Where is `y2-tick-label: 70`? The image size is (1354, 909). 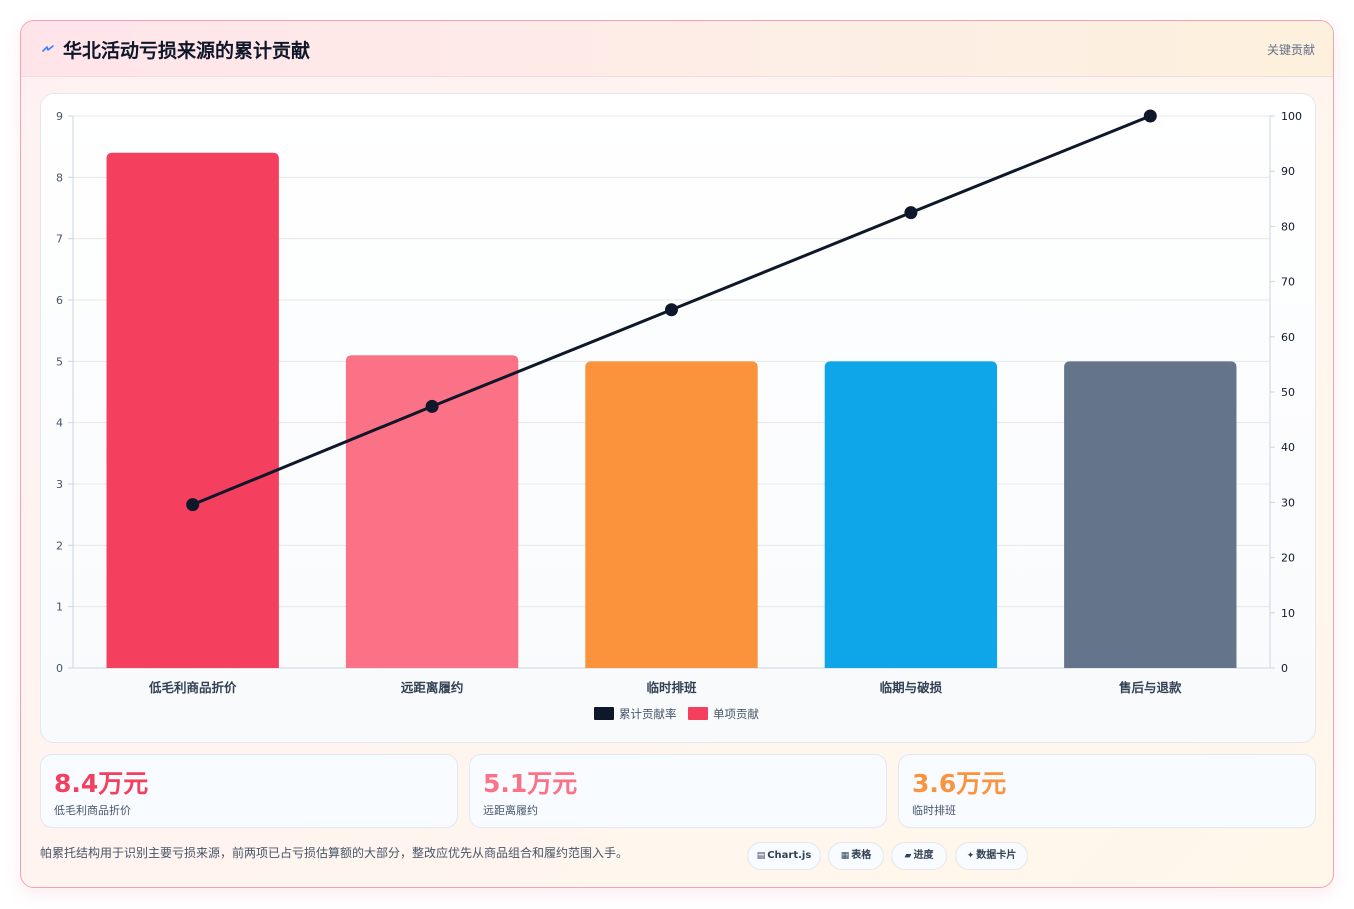
y2-tick-label: 70 is located at coordinates (1288, 282).